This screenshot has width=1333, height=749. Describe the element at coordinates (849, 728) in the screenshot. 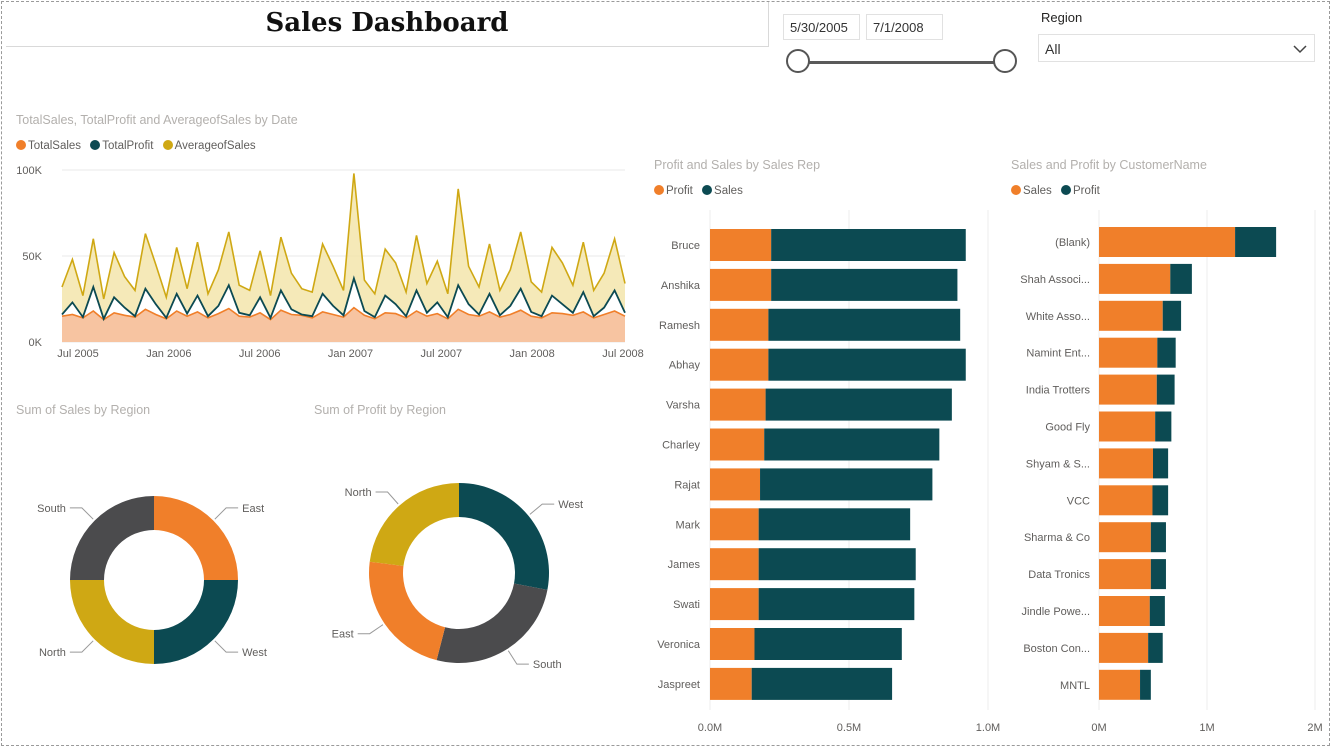

I see `x-tick-label: 0.5M` at that location.